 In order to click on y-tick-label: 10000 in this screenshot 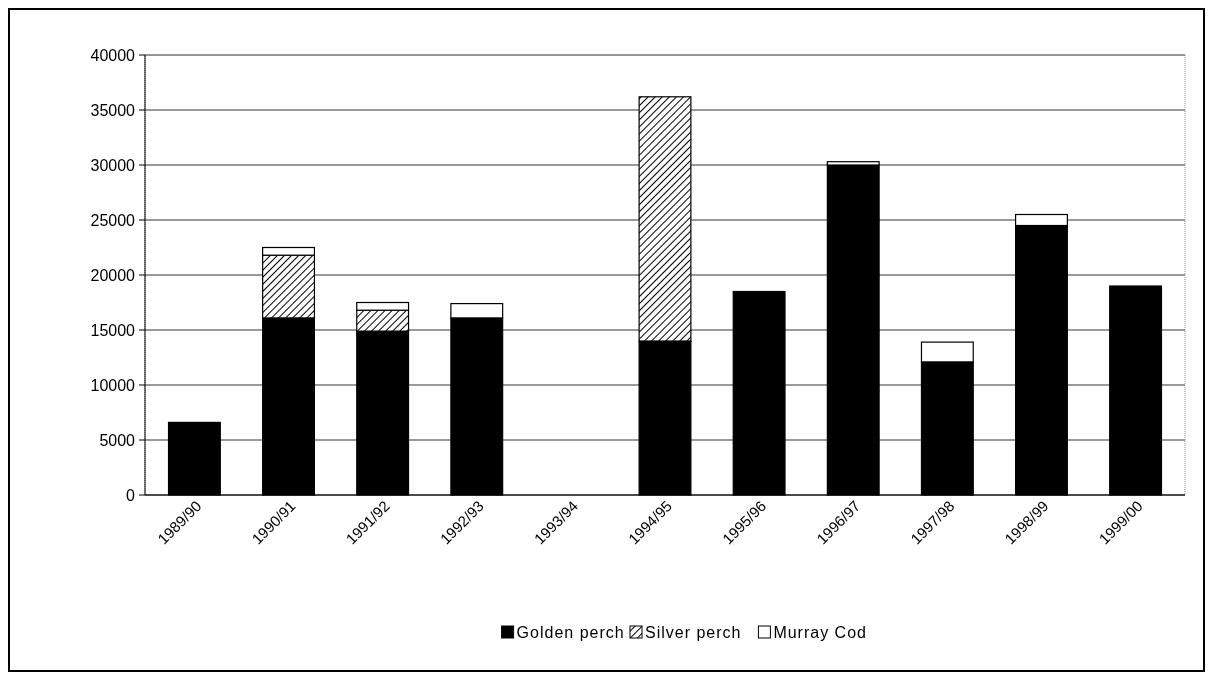, I will do `click(113, 385)`.